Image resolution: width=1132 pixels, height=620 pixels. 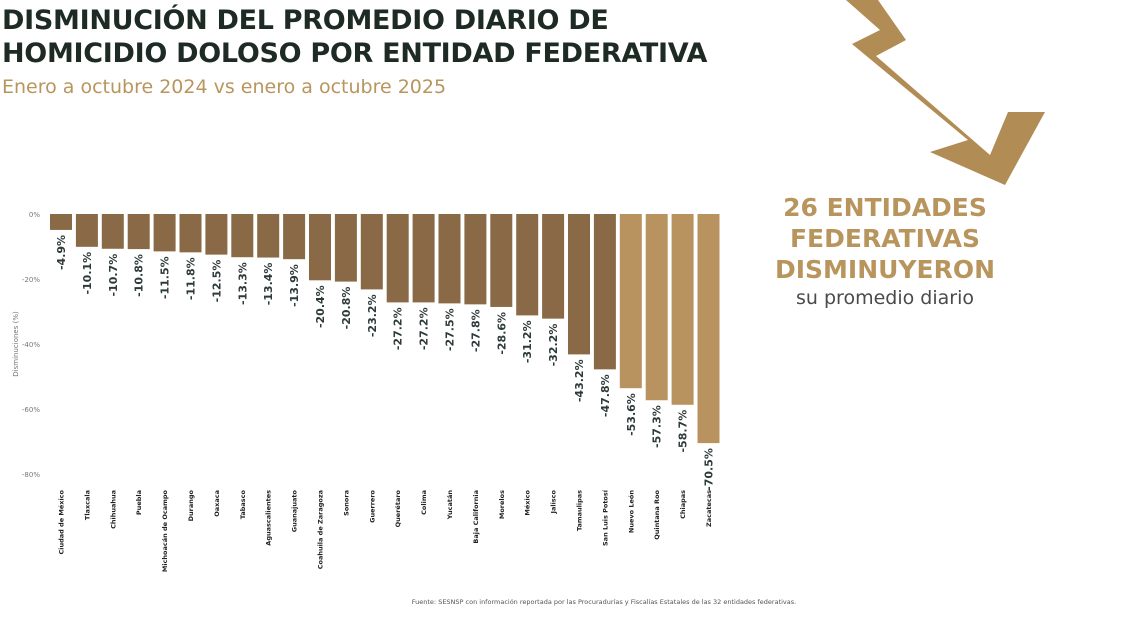 What do you see at coordinates (321, 529) in the screenshot?
I see `category-label: Coahuila de Zaragoza` at bounding box center [321, 529].